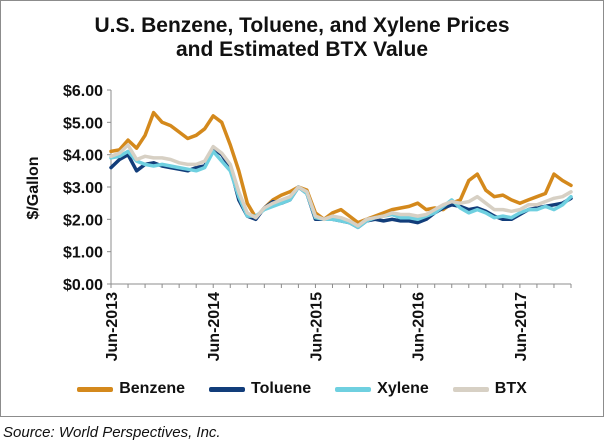 The height and width of the screenshot is (443, 607). I want to click on y-axis-label: $/Gallon, so click(33, 187).